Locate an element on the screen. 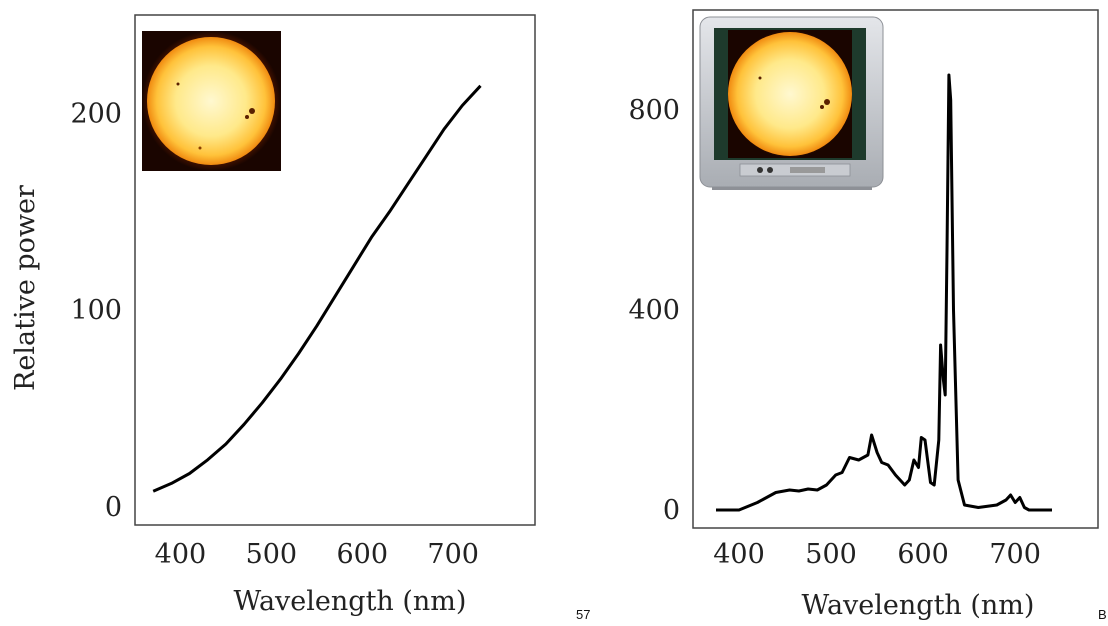  chart-right-ytick-0: 0 is located at coordinates (671, 510).